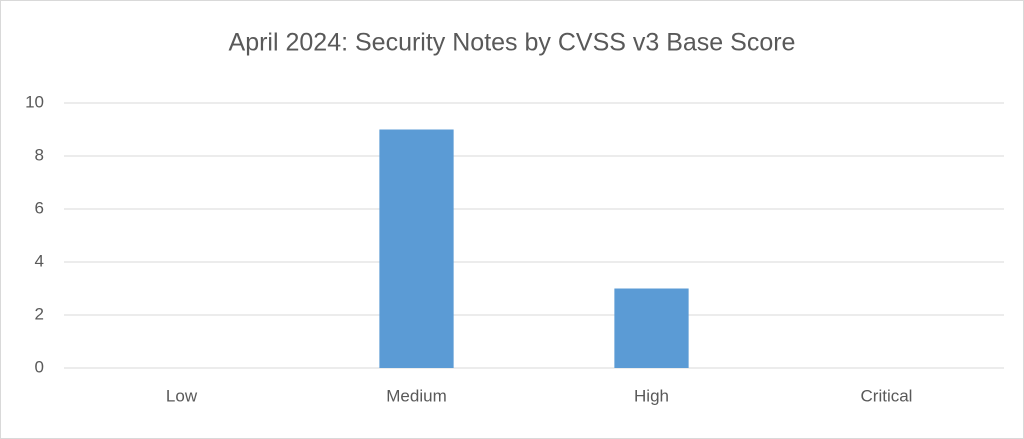 The height and width of the screenshot is (439, 1024). I want to click on x-tick-label: High, so click(651, 395).